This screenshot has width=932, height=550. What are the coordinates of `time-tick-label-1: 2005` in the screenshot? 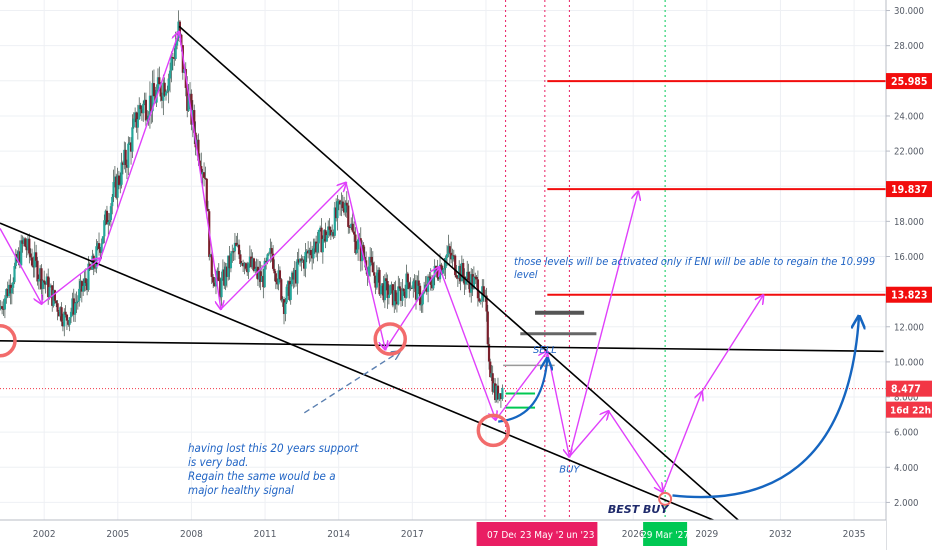 It's located at (117, 534).